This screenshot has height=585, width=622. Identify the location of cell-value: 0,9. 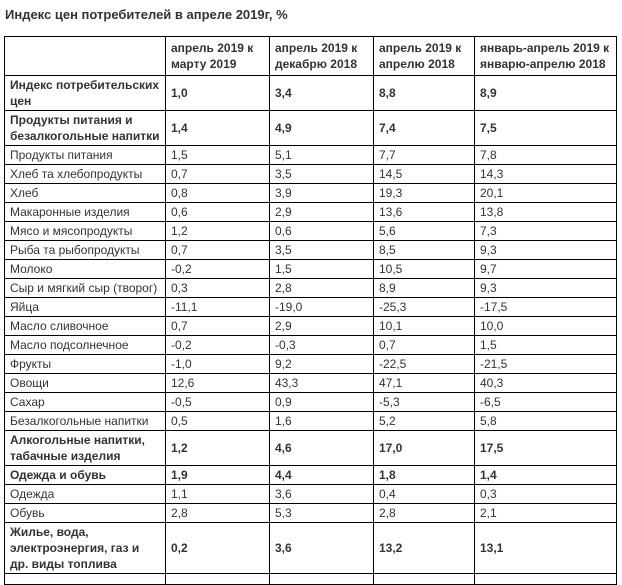
(321, 402).